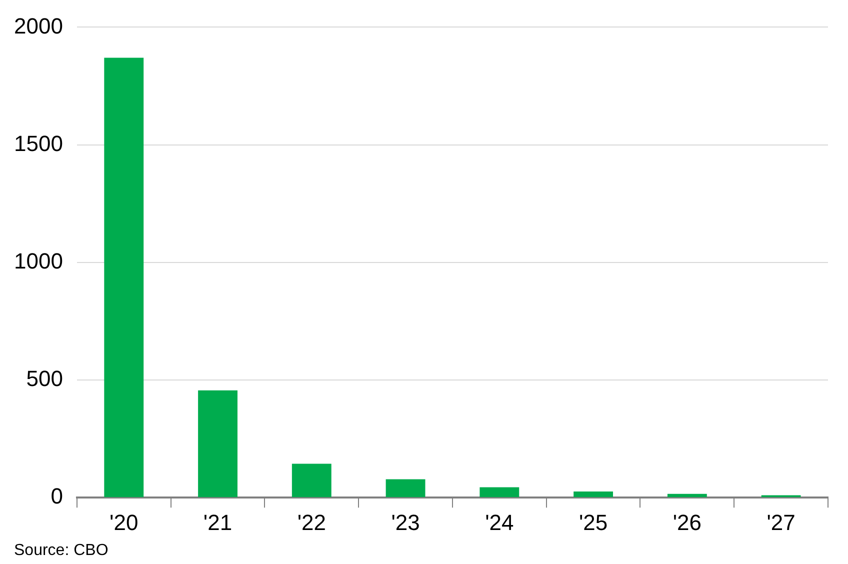 The width and height of the screenshot is (848, 564). Describe the element at coordinates (217, 522) in the screenshot. I see `x-tick-label: '21` at that location.